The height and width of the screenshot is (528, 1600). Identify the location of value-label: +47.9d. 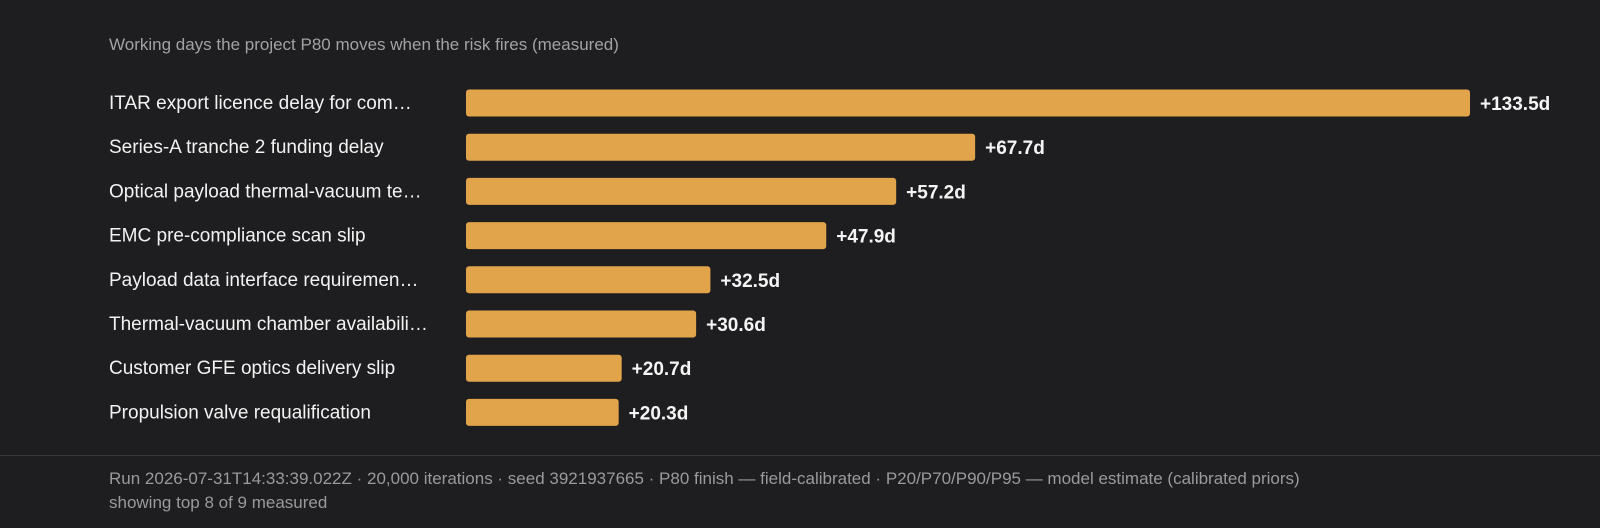
(866, 237).